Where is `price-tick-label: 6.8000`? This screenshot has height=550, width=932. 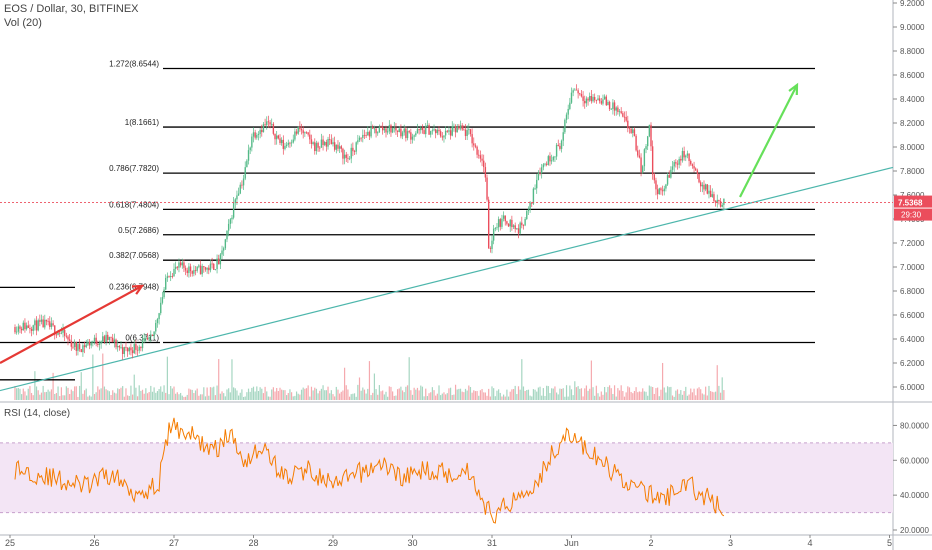
price-tick-label: 6.8000 is located at coordinates (912, 291).